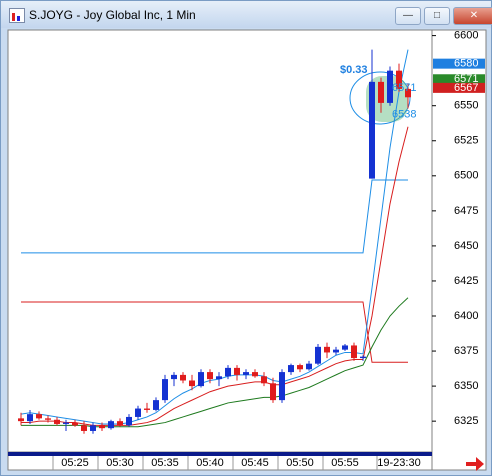  Describe the element at coordinates (17, 15) in the screenshot. I see `app-icon` at that location.